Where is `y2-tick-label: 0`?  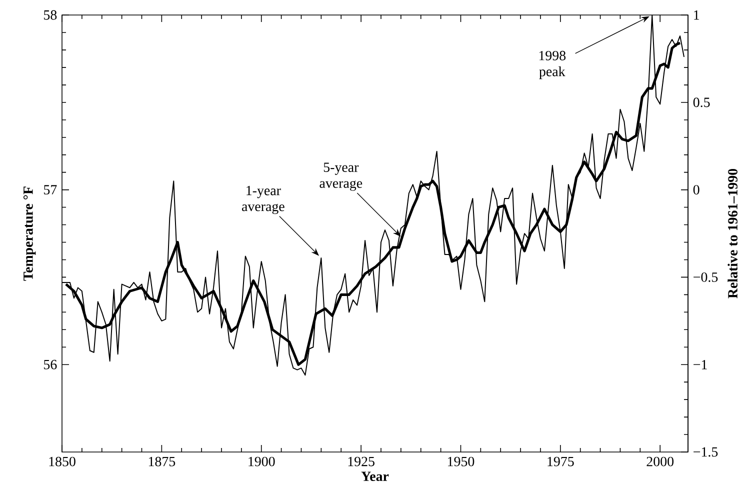 y2-tick-label: 0 is located at coordinates (696, 190).